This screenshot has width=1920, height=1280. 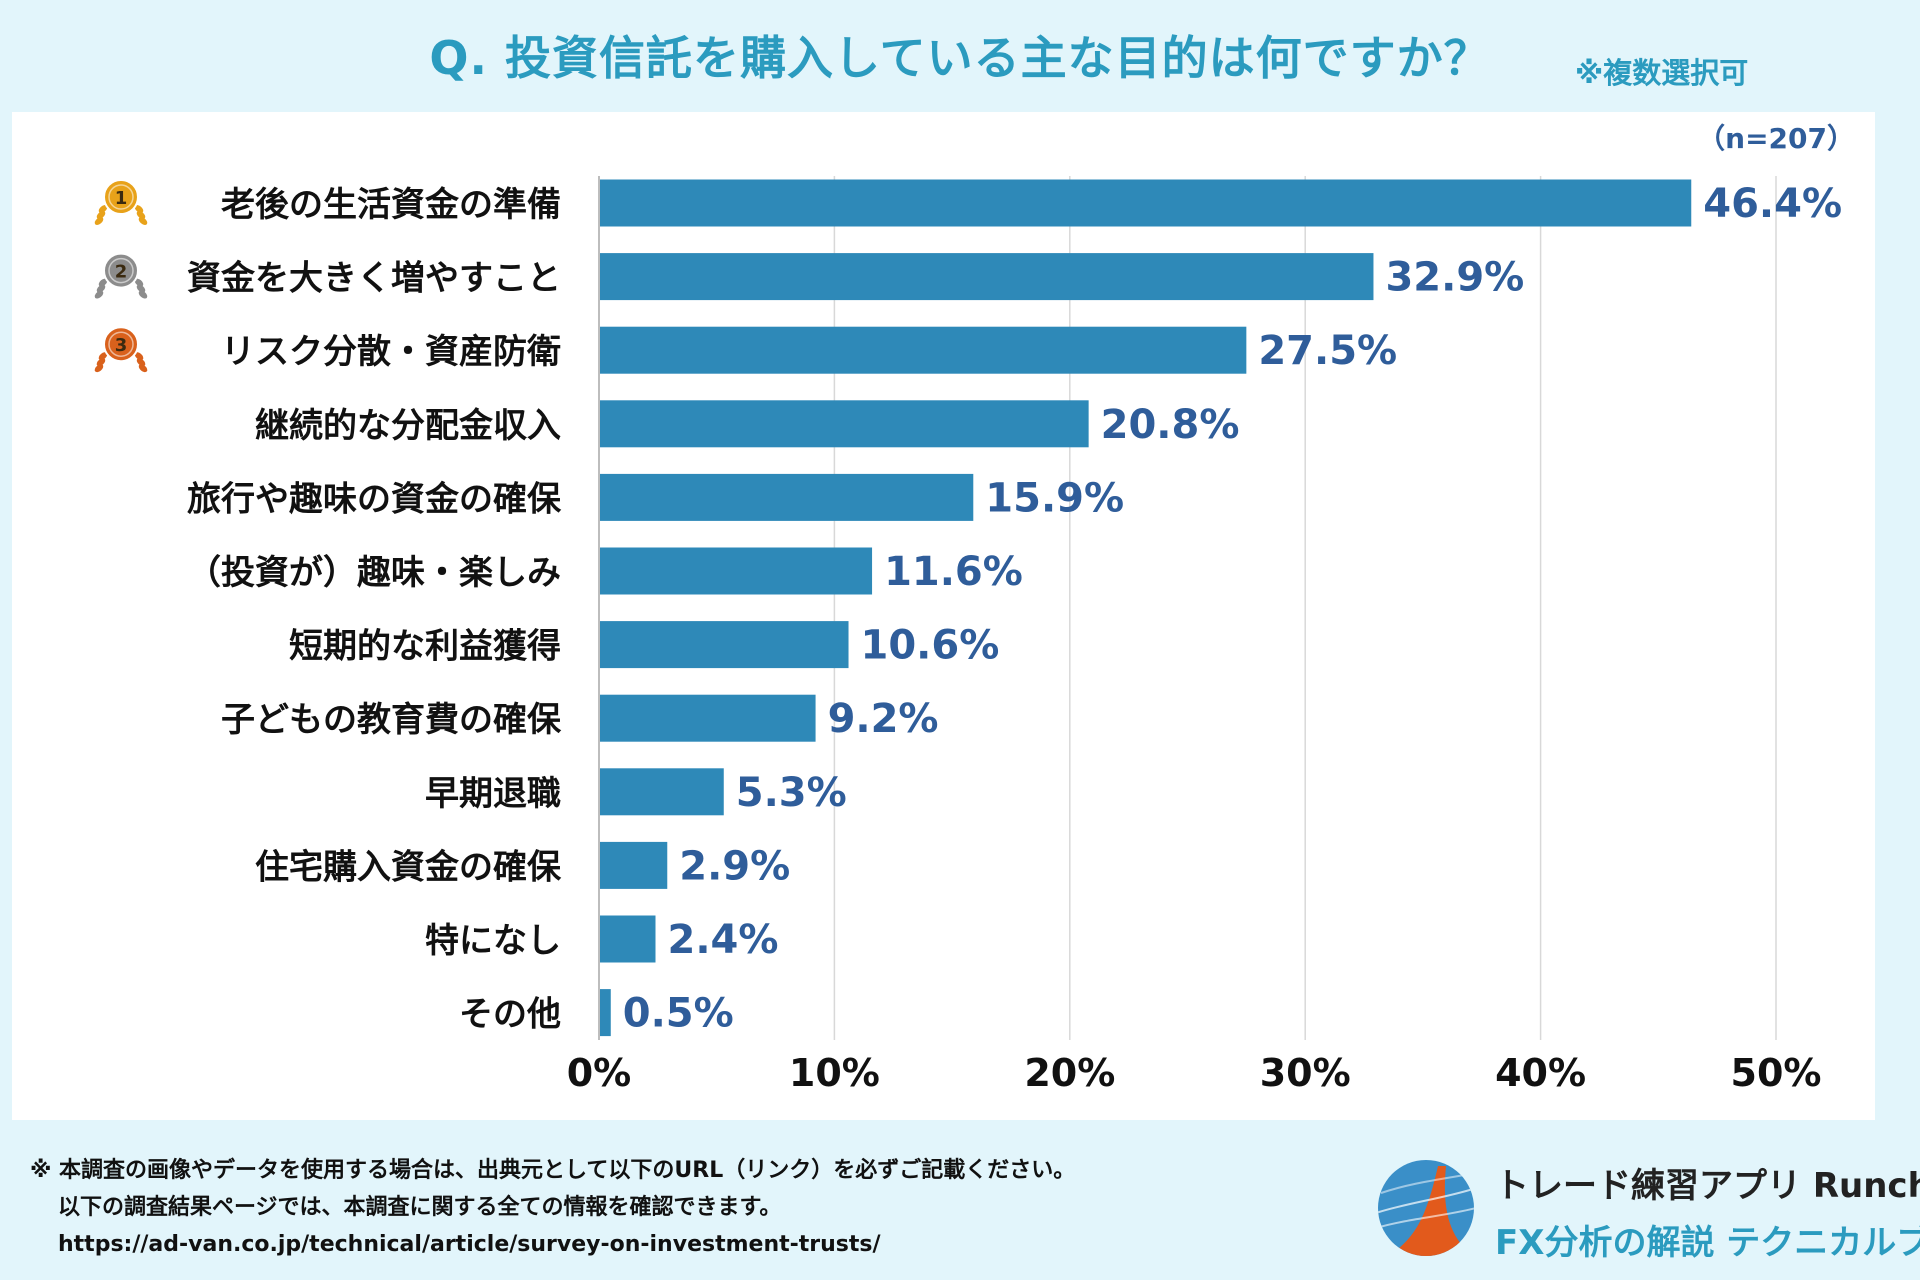 I want to click on bar-value-label: 32.9%, so click(x=1454, y=278).